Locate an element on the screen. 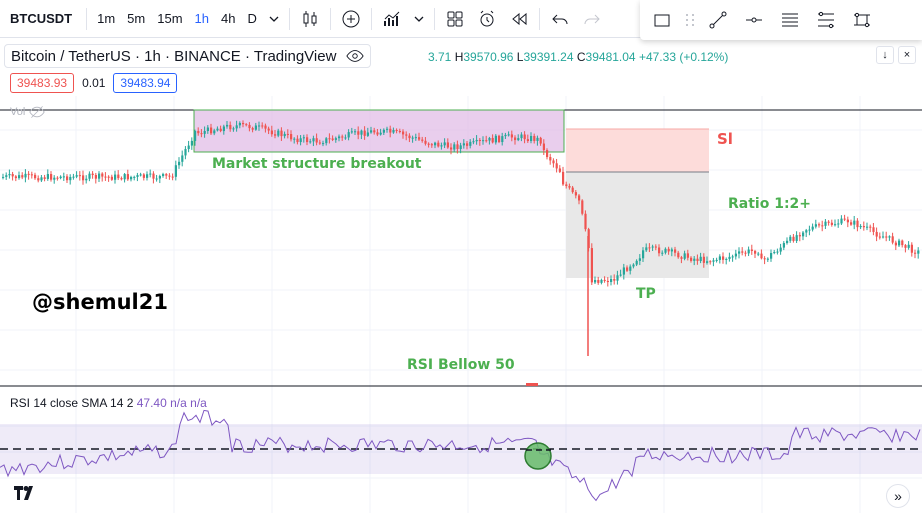  timeframe-1m: 1m is located at coordinates (106, 18).